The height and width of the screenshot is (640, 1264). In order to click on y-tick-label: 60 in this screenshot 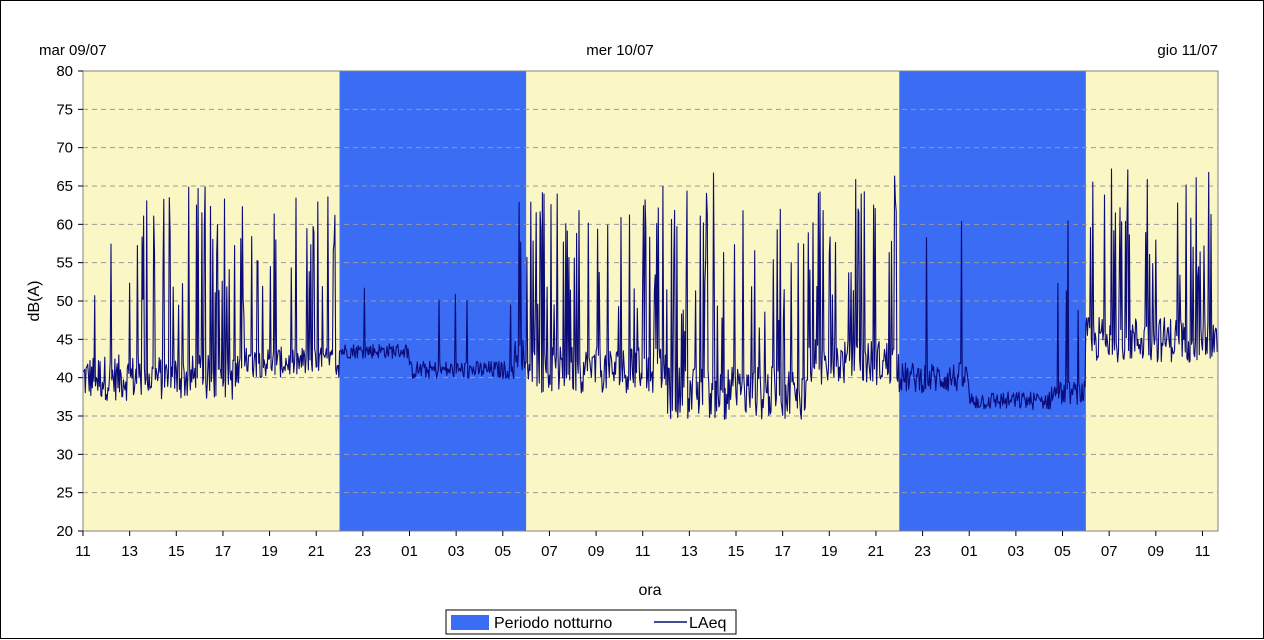, I will do `click(64, 224)`.